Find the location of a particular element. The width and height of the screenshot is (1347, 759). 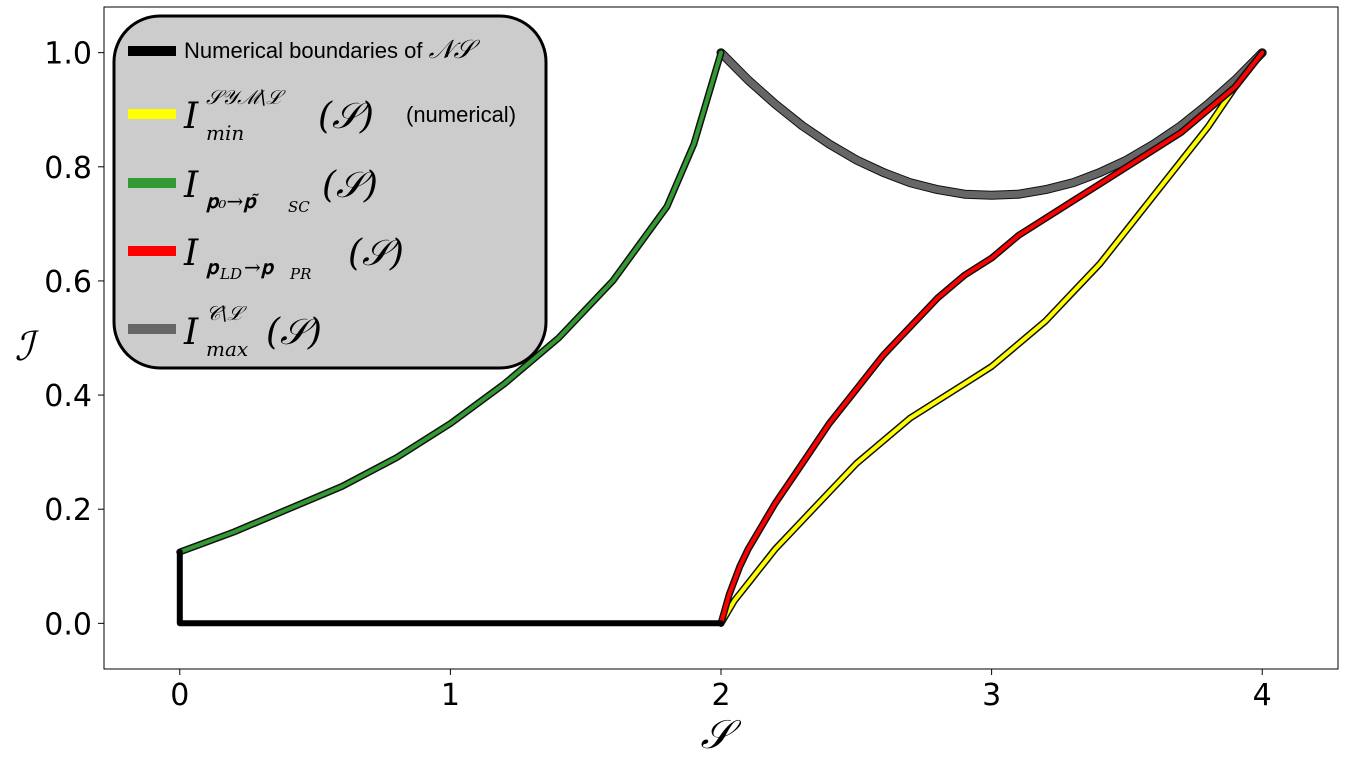

x-tick-label: 0 is located at coordinates (179, 695).